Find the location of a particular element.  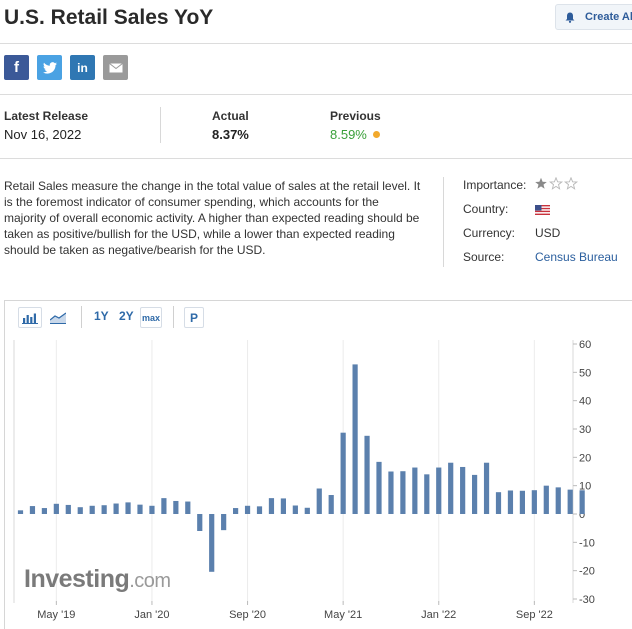

area-chart-button is located at coordinates (58, 317).